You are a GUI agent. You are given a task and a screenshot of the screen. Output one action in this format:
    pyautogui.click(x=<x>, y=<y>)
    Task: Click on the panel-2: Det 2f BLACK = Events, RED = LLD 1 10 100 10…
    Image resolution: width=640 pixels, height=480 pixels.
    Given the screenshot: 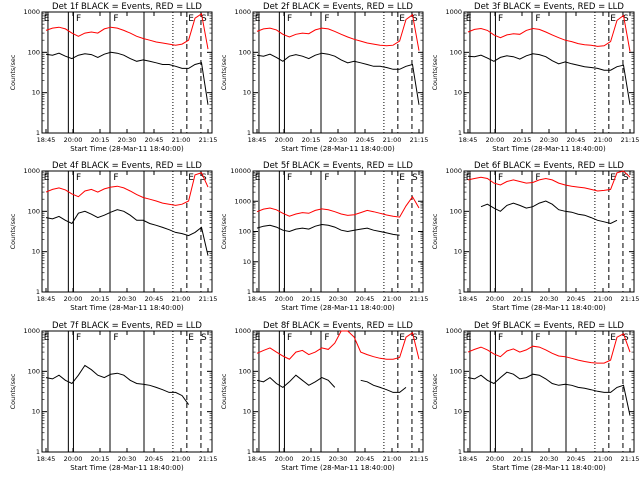 What is the action you would take?
    pyautogui.click(x=324, y=77)
    